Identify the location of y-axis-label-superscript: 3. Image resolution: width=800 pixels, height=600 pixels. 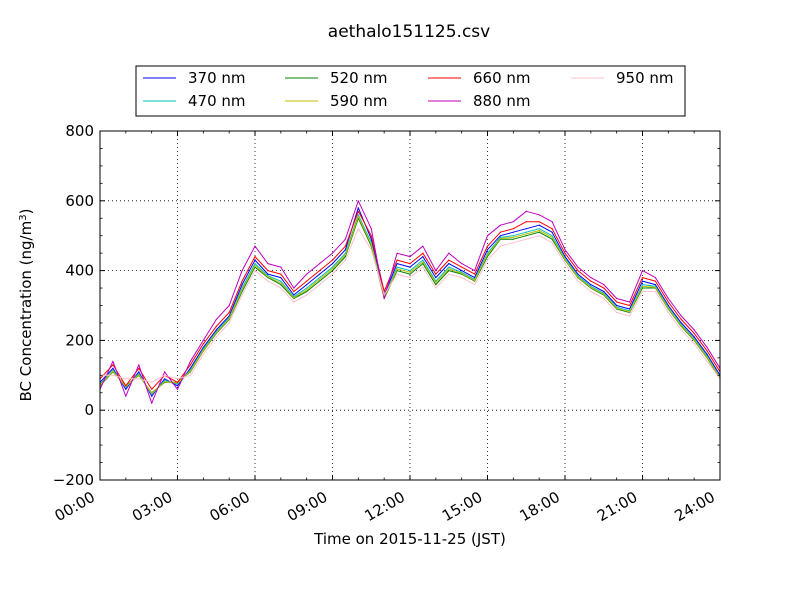
(23, 217).